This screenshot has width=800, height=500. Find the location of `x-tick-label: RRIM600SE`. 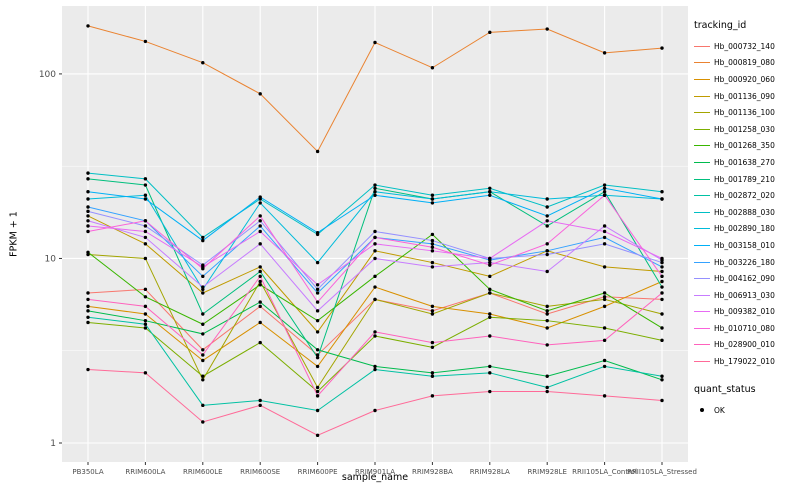

x-tick-label: RRIM600SE is located at coordinates (260, 472).